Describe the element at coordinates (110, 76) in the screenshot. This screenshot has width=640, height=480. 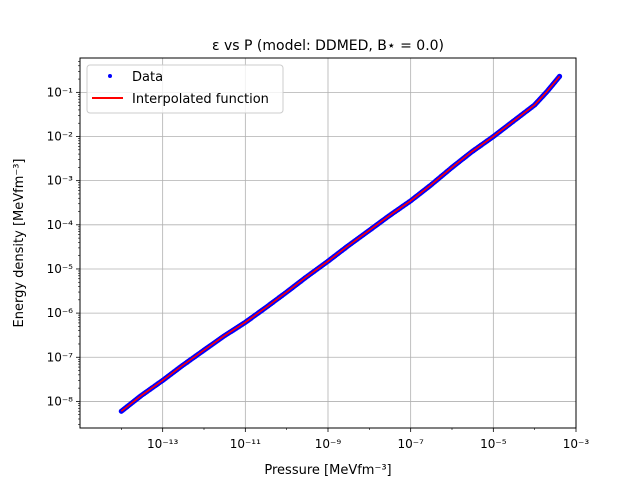
I see `legend-marker-data` at that location.